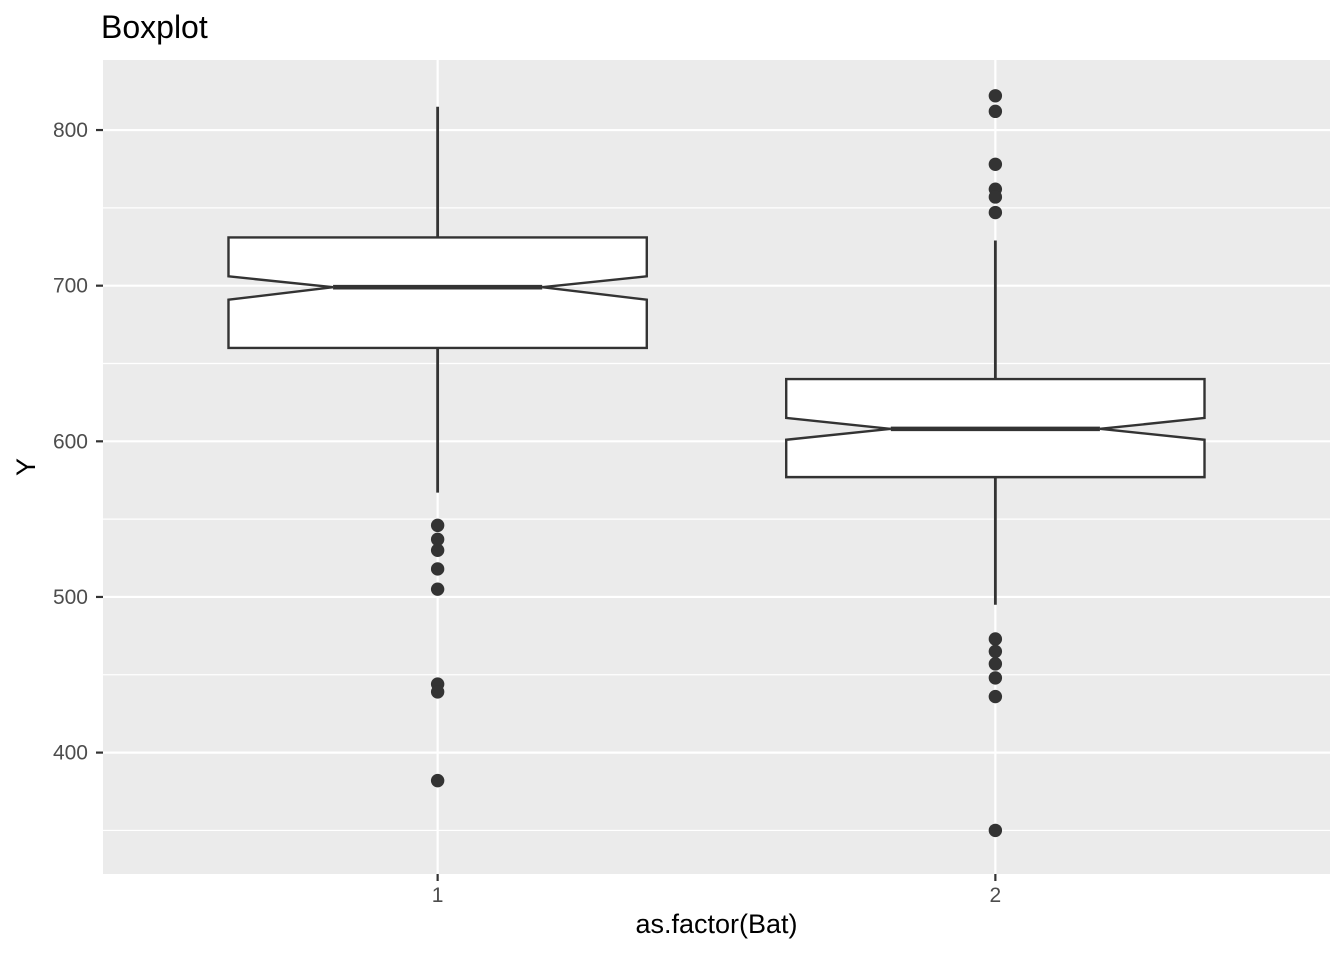 This screenshot has height=960, width=1344. What do you see at coordinates (437, 293) in the screenshot?
I see `notched-box` at bounding box center [437, 293].